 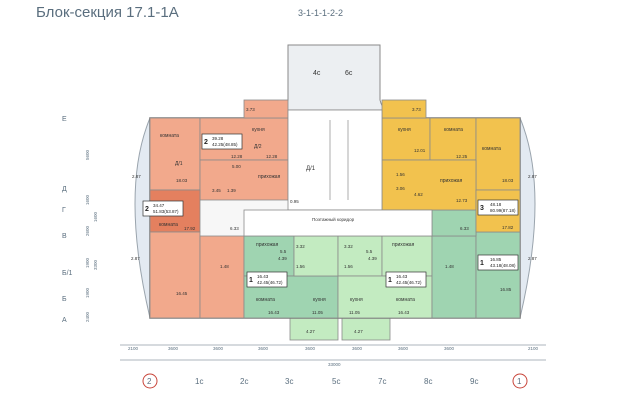 What do you see at coordinates (190, 228) in the screenshot?
I see `apt-left-mid-room-area: 17.92` at bounding box center [190, 228].